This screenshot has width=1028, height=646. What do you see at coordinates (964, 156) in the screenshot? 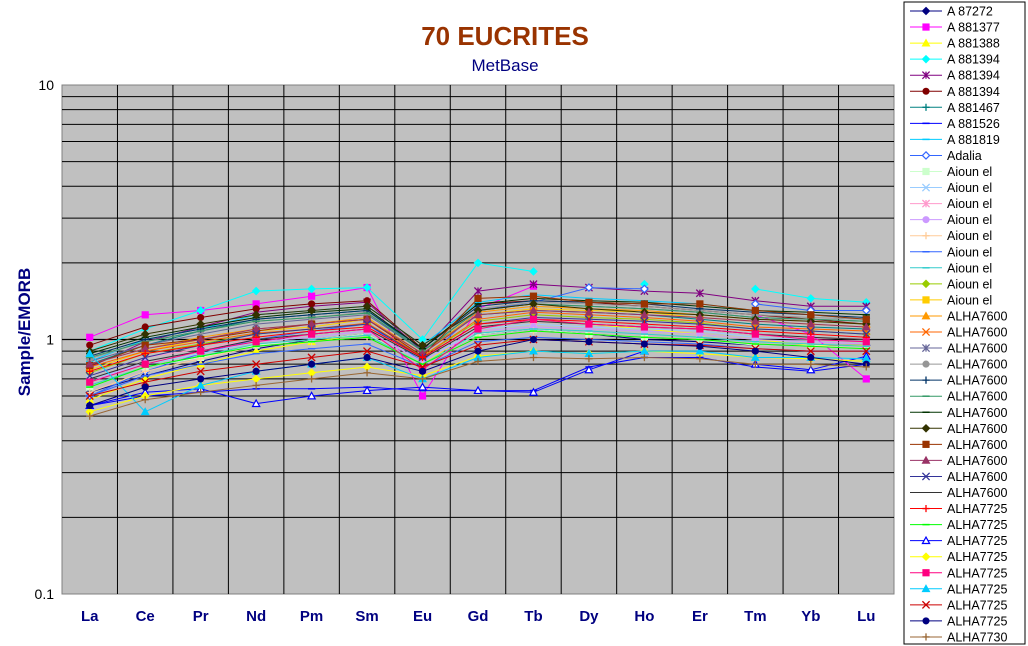
I see `legend-label: Adalia` at bounding box center [964, 156].